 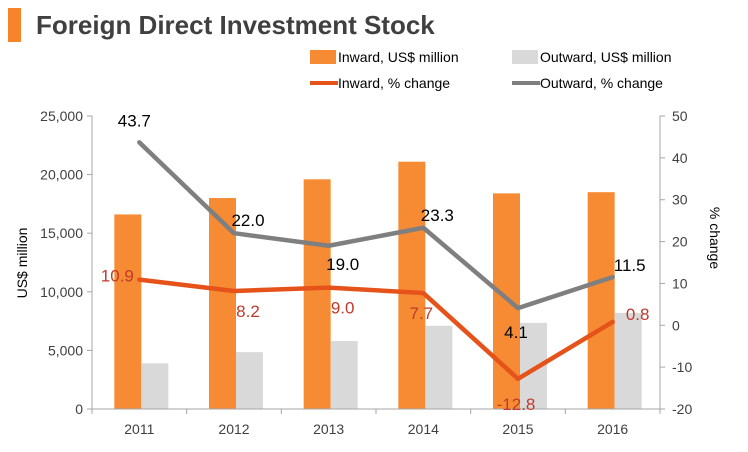 I want to click on label-inward-pct: 7.7, so click(x=422, y=313).